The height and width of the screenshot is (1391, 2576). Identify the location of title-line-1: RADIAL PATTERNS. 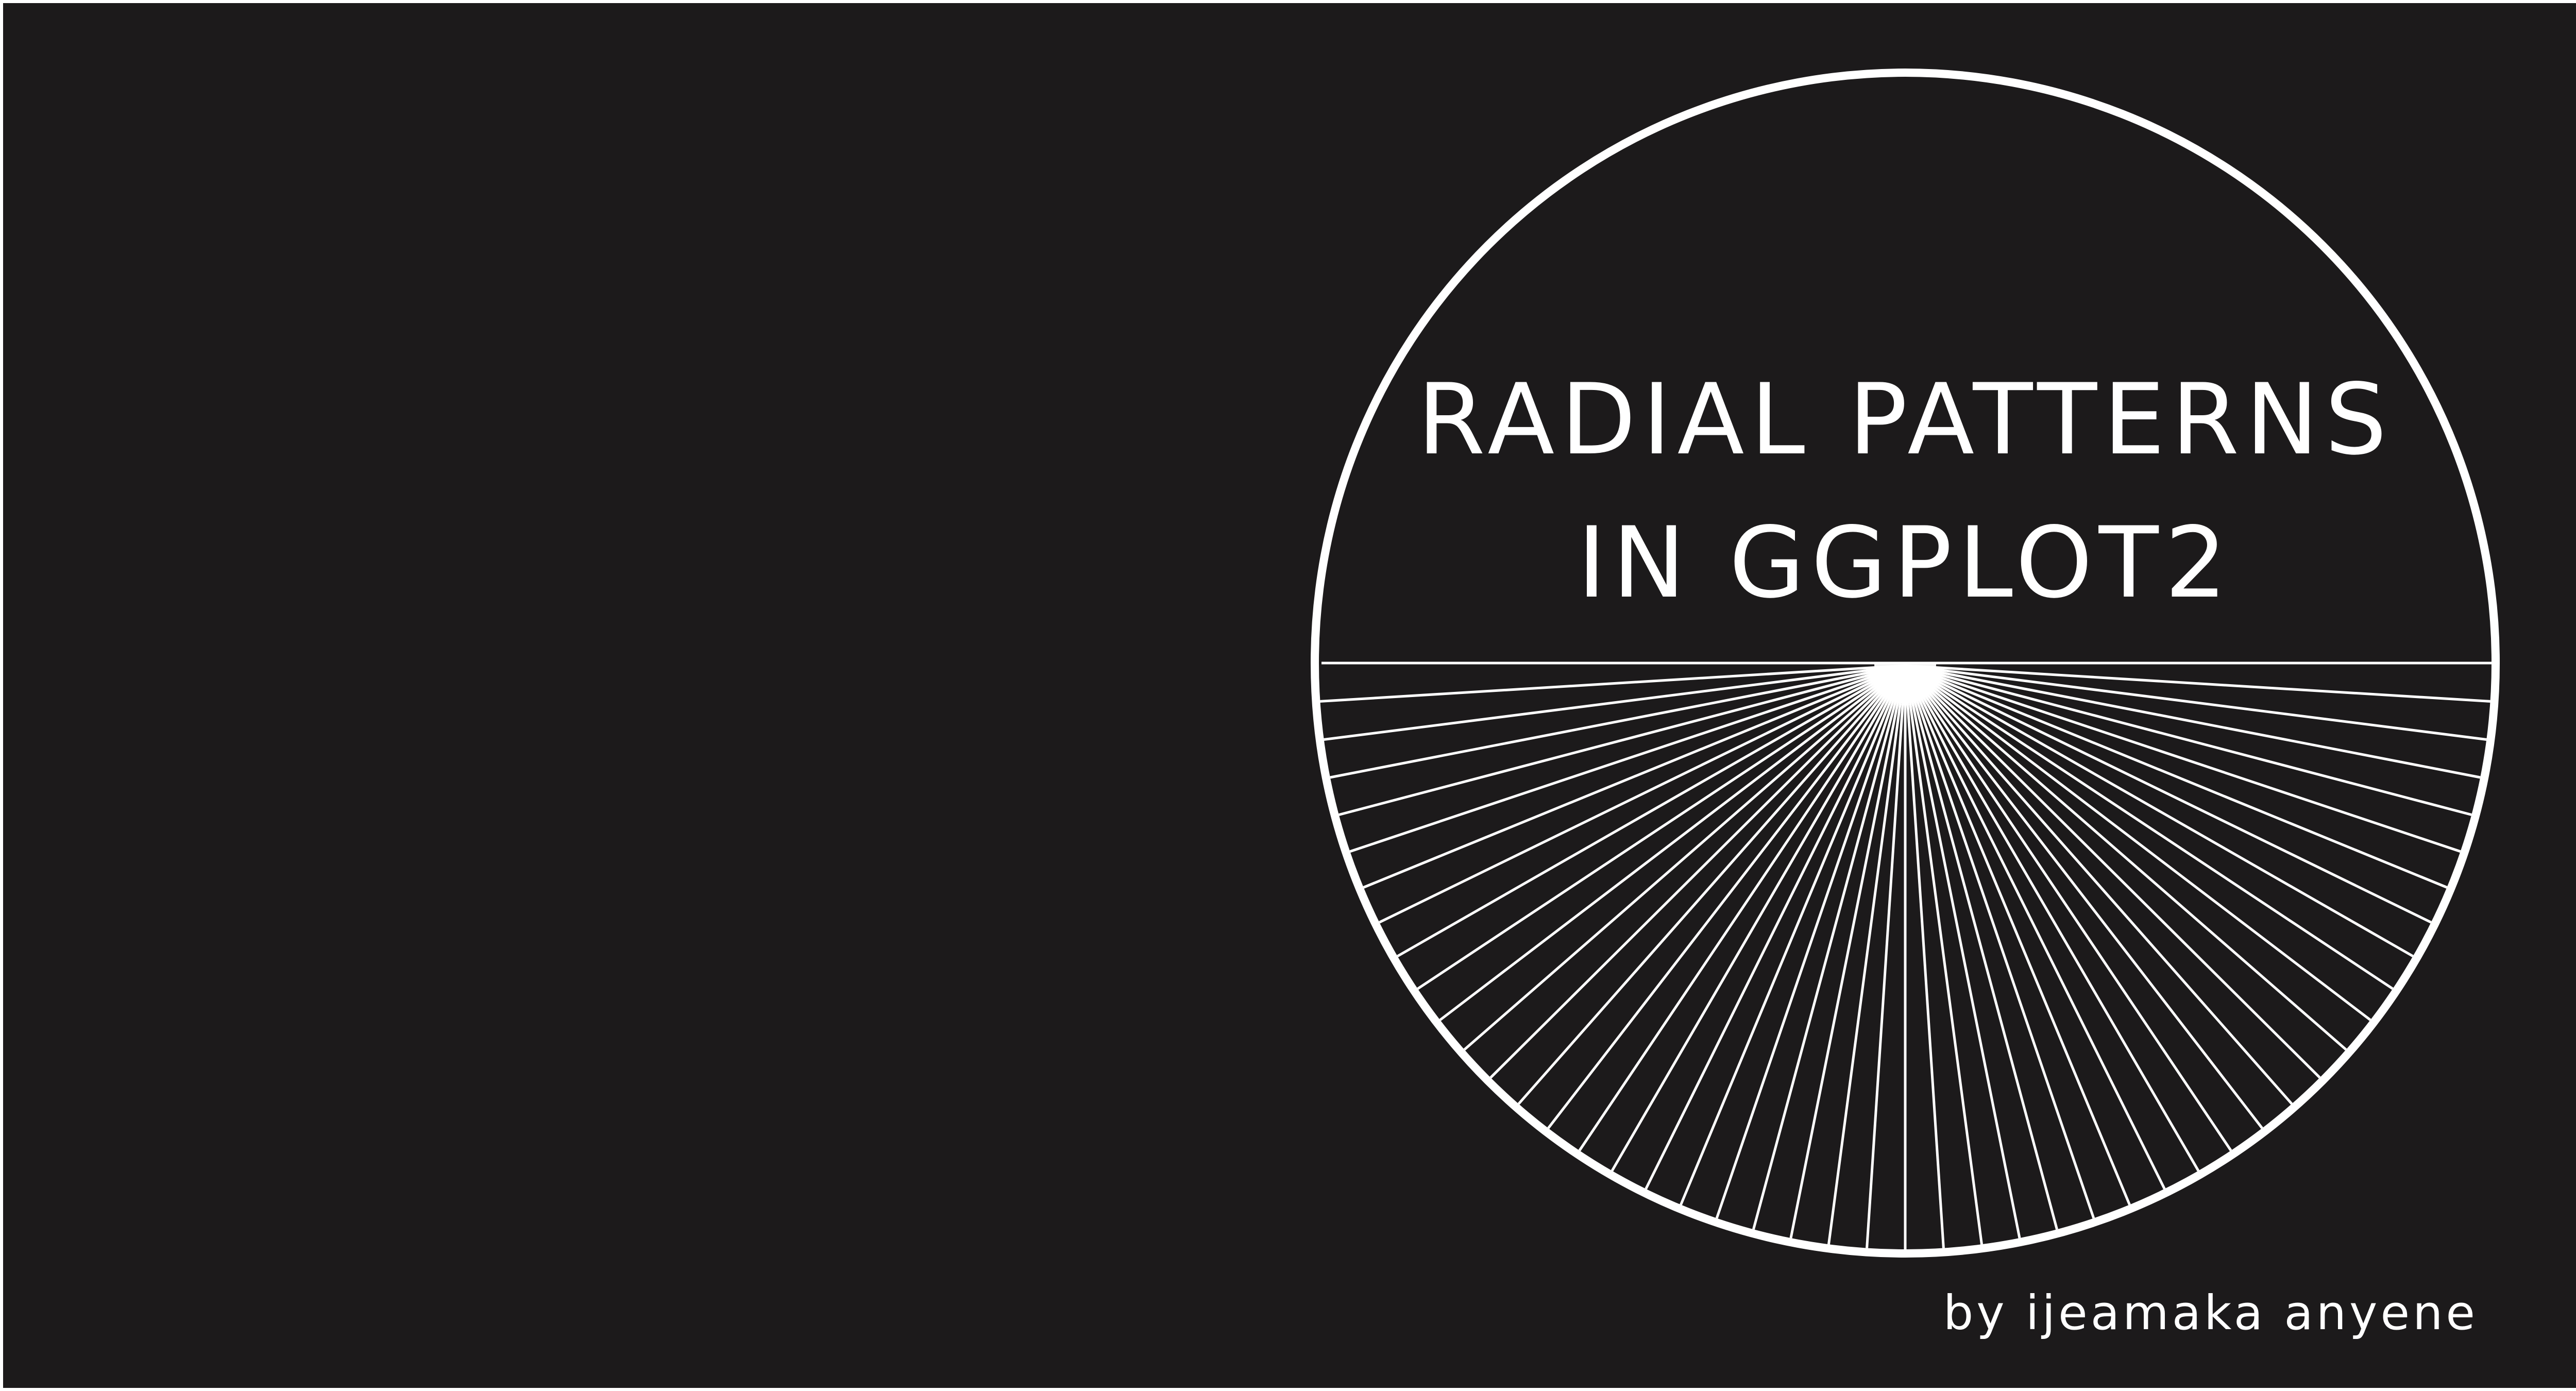
(1905, 420).